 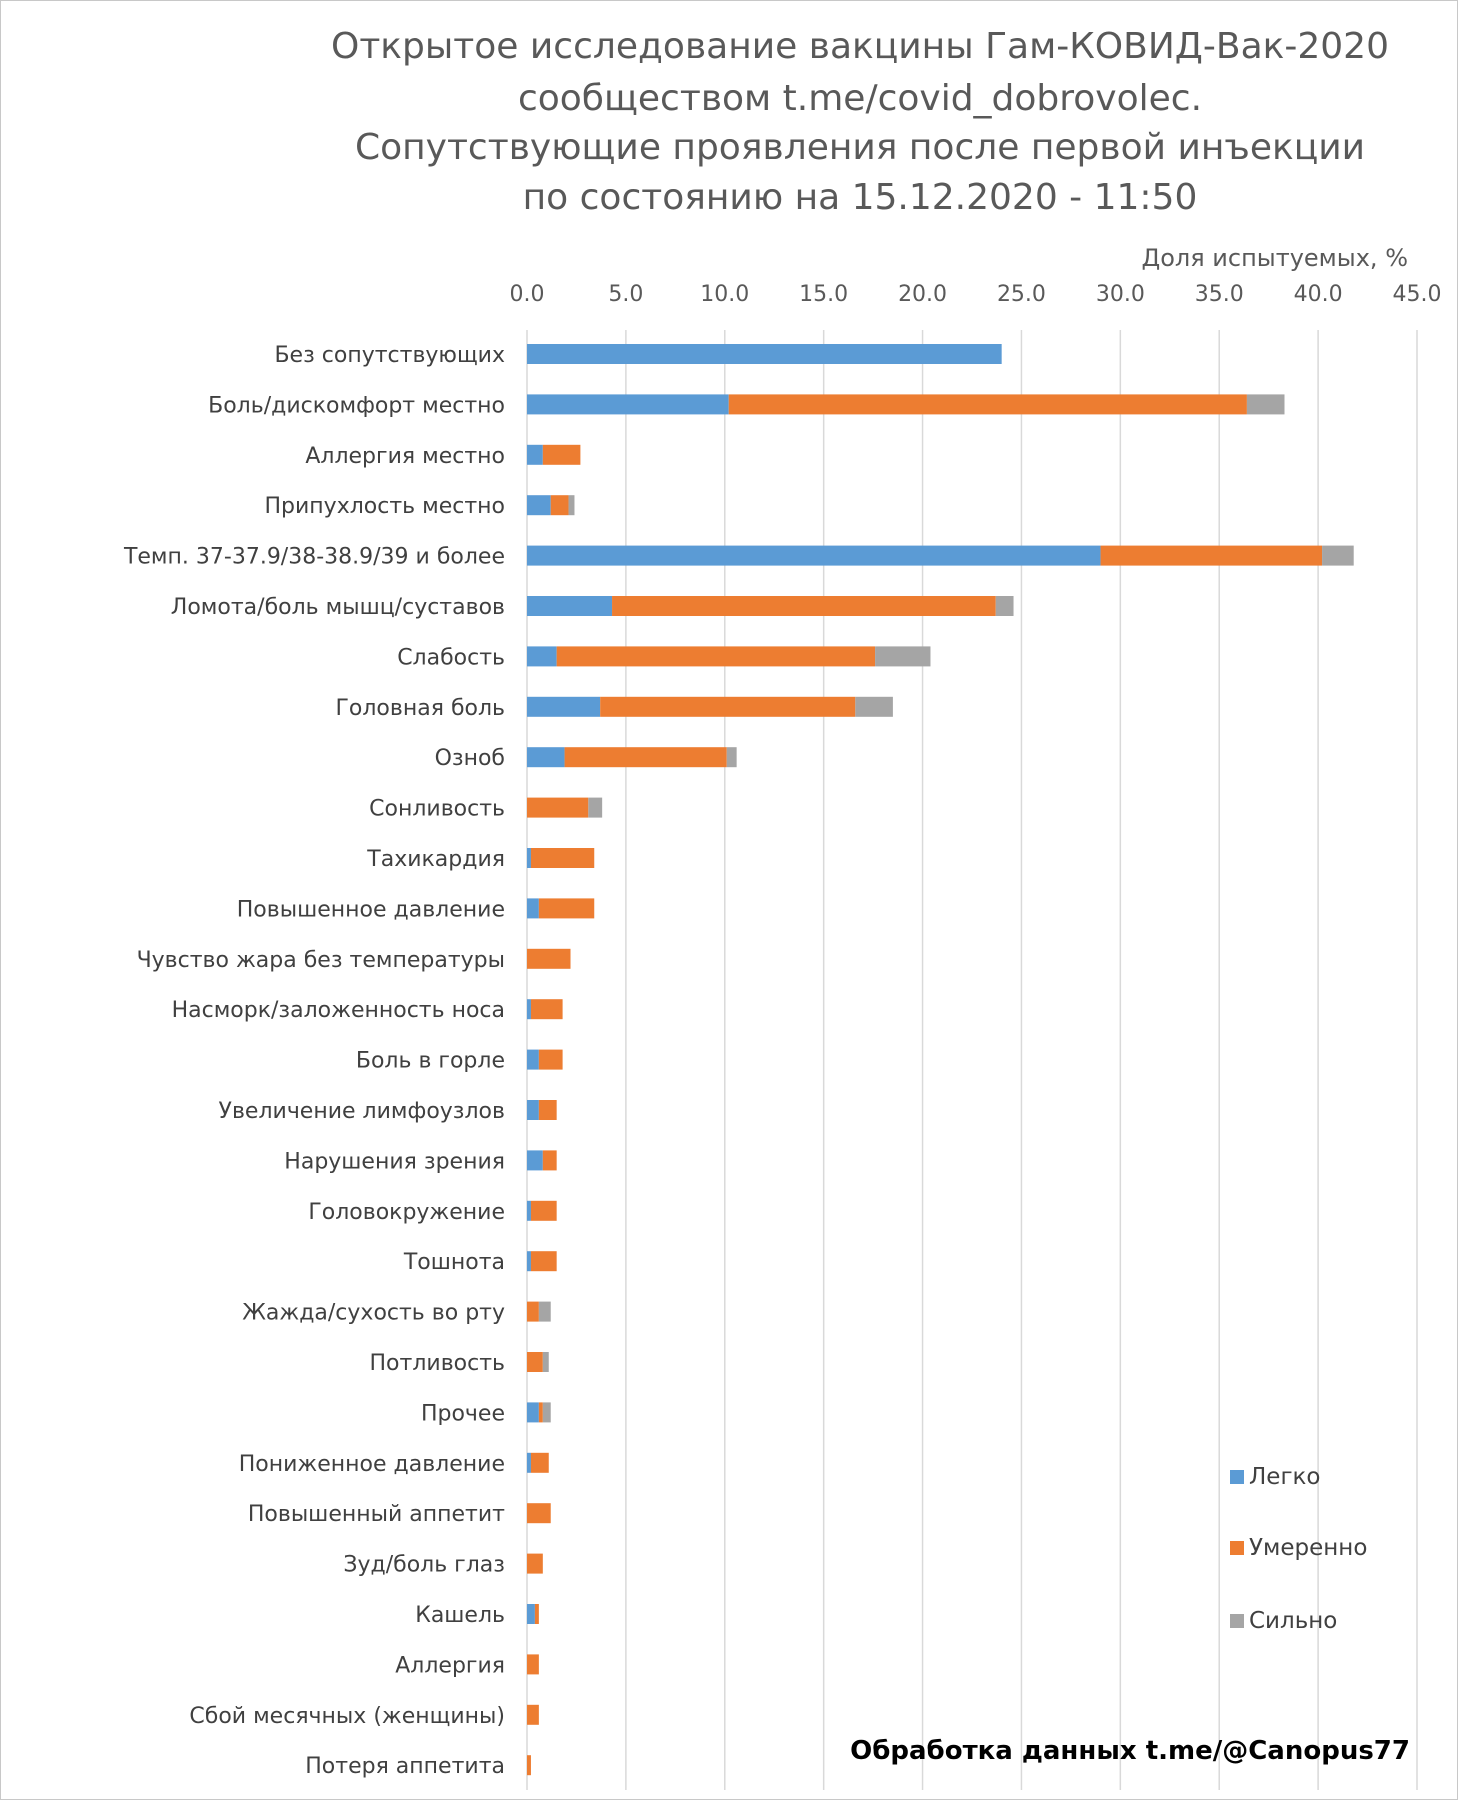 I want to click on x-tick-label: 30.0, so click(x=1120, y=294).